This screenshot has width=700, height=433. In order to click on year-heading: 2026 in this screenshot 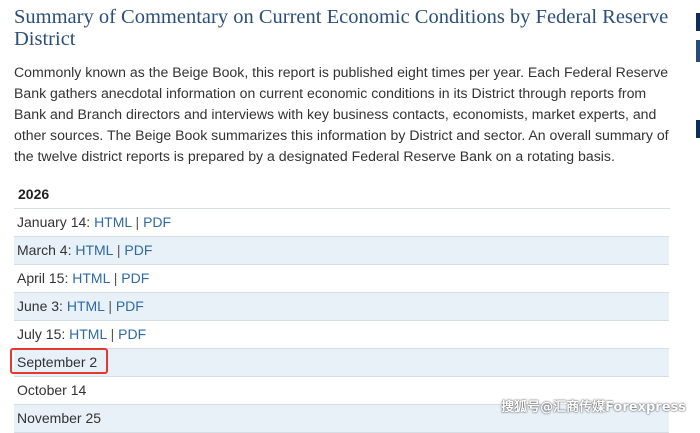, I will do `click(342, 194)`.